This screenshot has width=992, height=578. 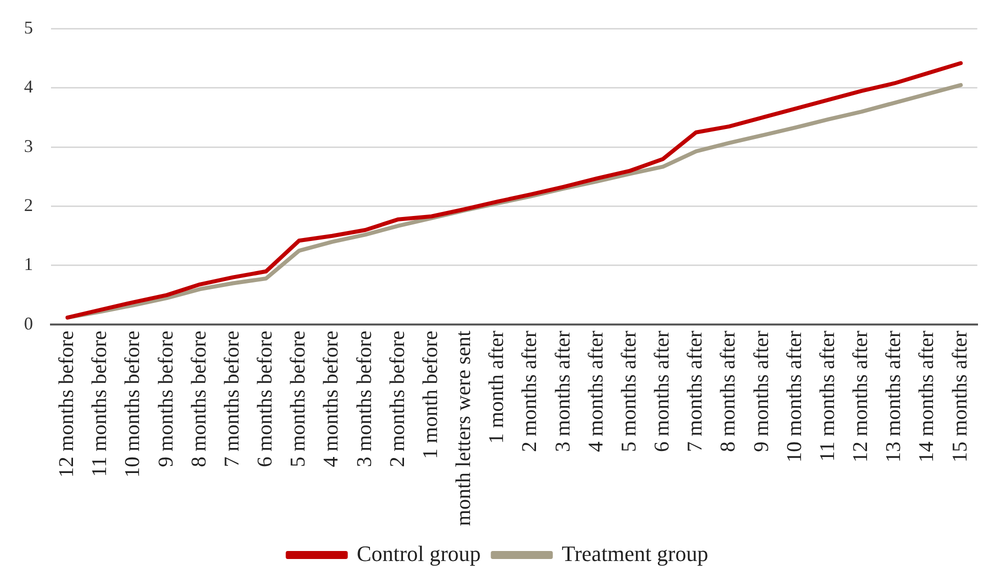 What do you see at coordinates (635, 553) in the screenshot?
I see `legend-label: Treatment group` at bounding box center [635, 553].